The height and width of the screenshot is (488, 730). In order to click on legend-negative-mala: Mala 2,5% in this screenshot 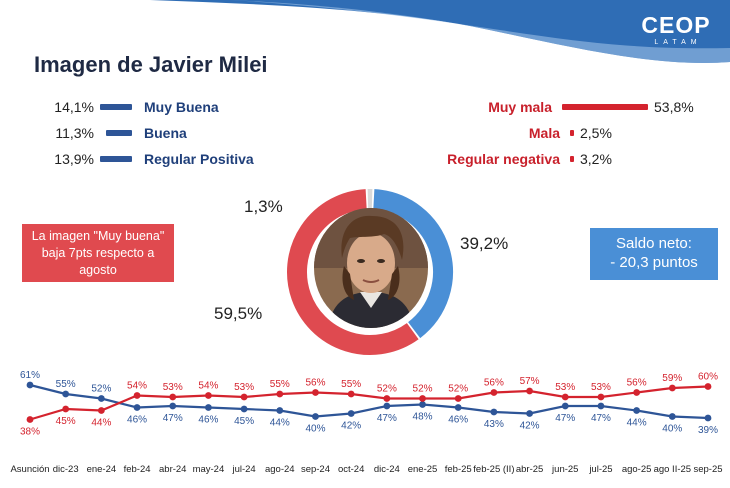, I will do `click(498, 133)`.